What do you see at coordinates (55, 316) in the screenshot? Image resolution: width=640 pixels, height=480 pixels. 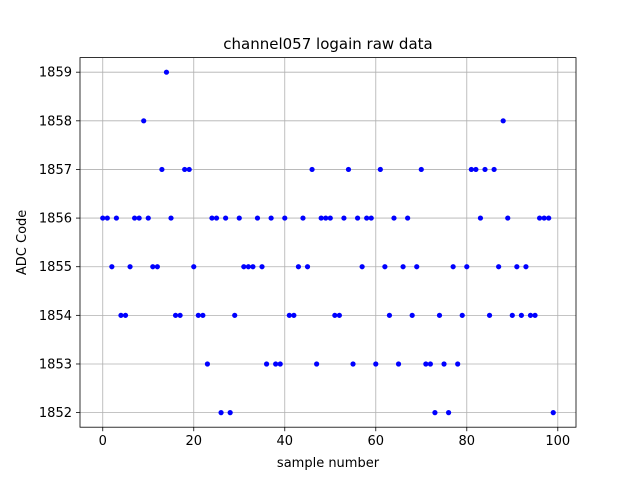 I see `y-tick-label: 1854` at bounding box center [55, 316].